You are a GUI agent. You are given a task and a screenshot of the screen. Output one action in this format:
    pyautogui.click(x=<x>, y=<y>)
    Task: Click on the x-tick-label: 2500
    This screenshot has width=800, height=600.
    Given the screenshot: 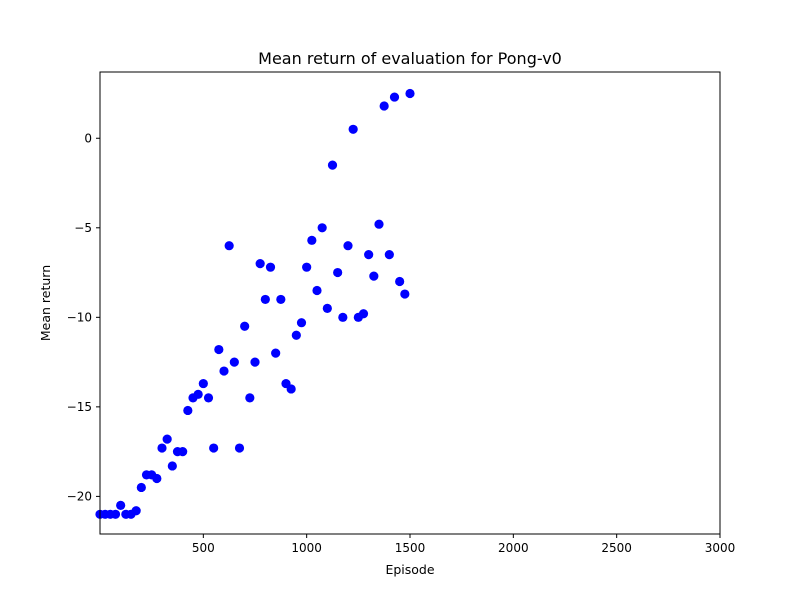 What is the action you would take?
    pyautogui.click(x=616, y=548)
    